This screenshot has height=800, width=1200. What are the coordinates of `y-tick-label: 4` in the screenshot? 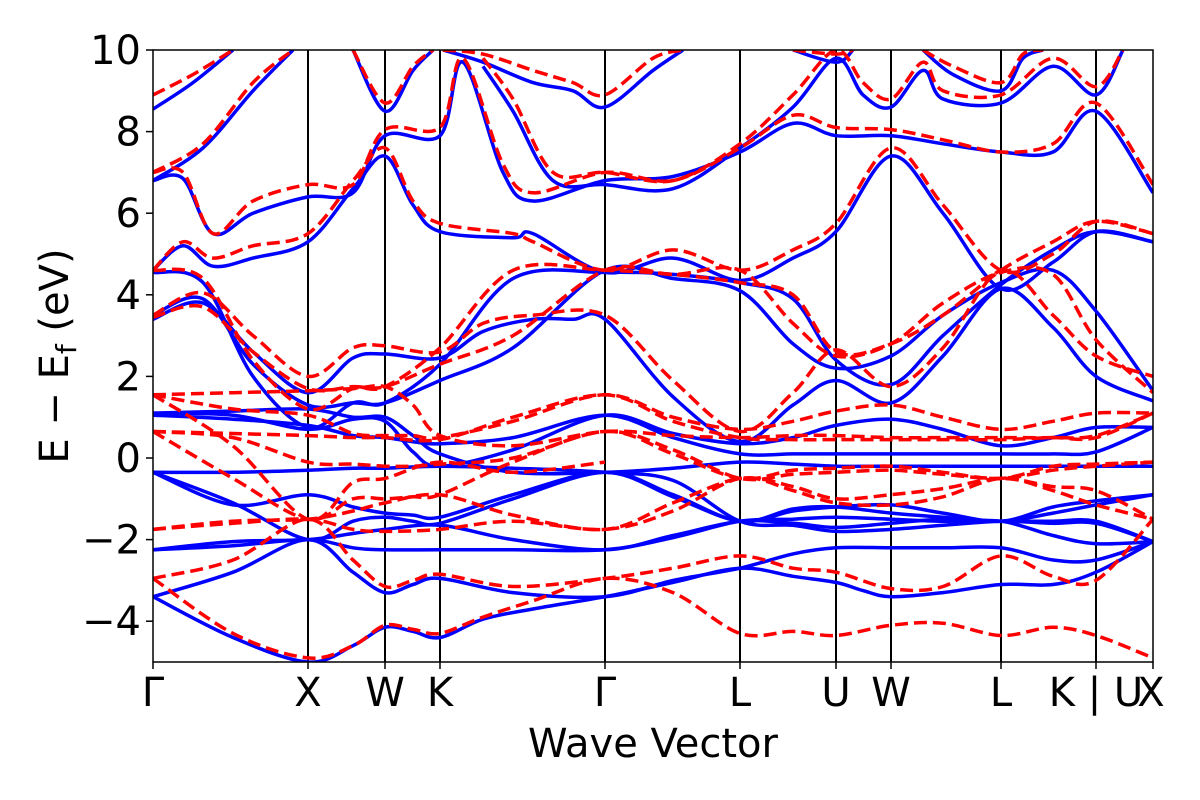 It's located at (128, 296).